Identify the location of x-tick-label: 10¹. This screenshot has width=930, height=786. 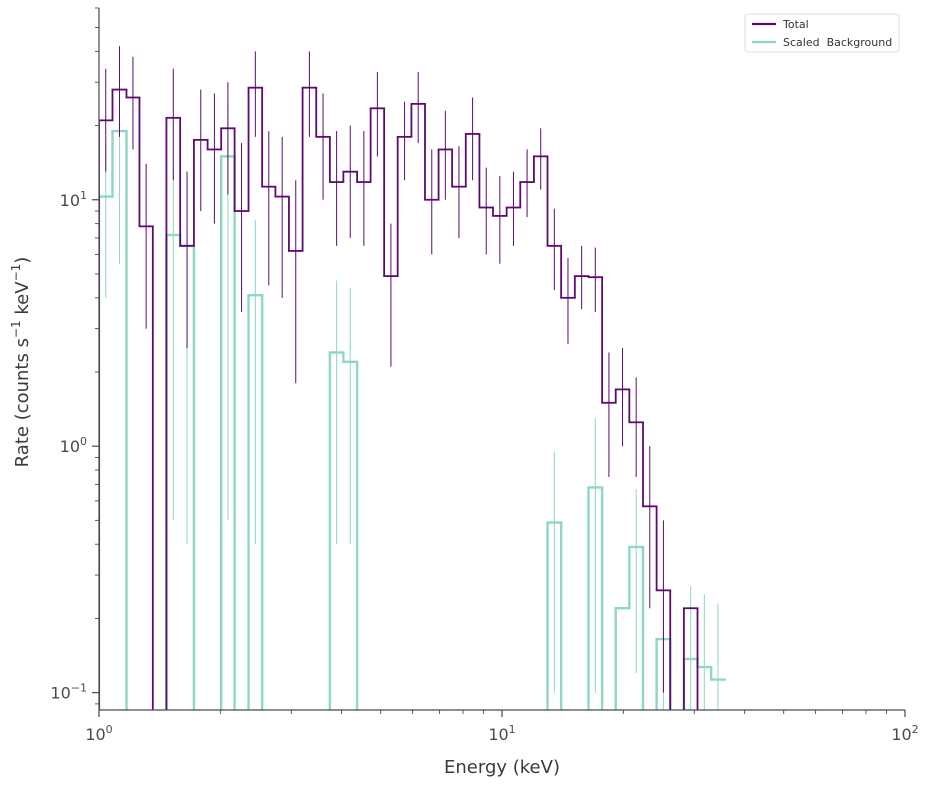
(501, 733).